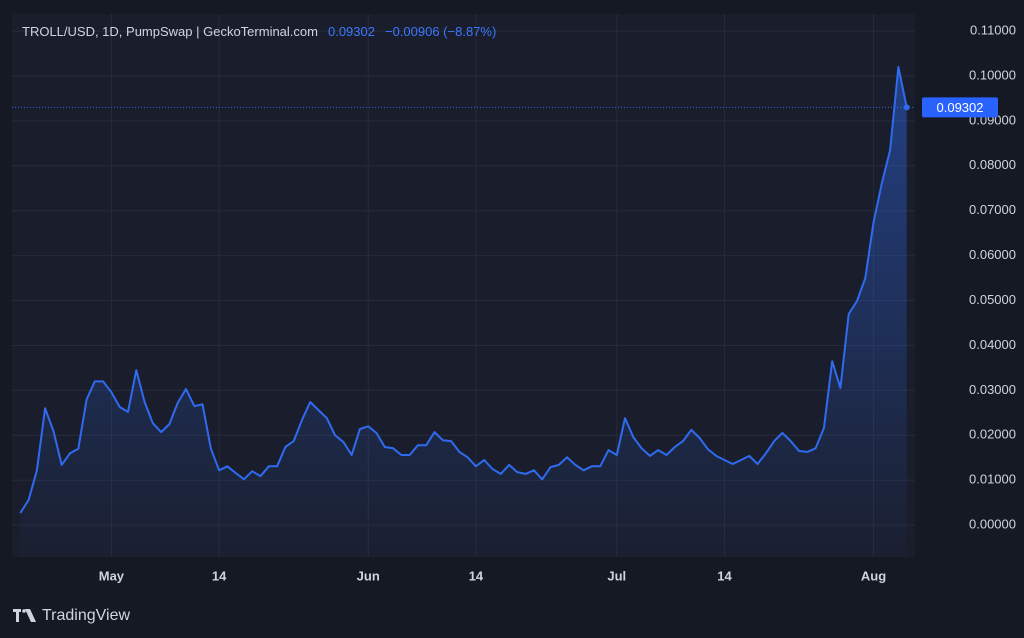 This screenshot has width=1024, height=638. Describe the element at coordinates (86, 615) in the screenshot. I see `brand: TradingView` at that location.